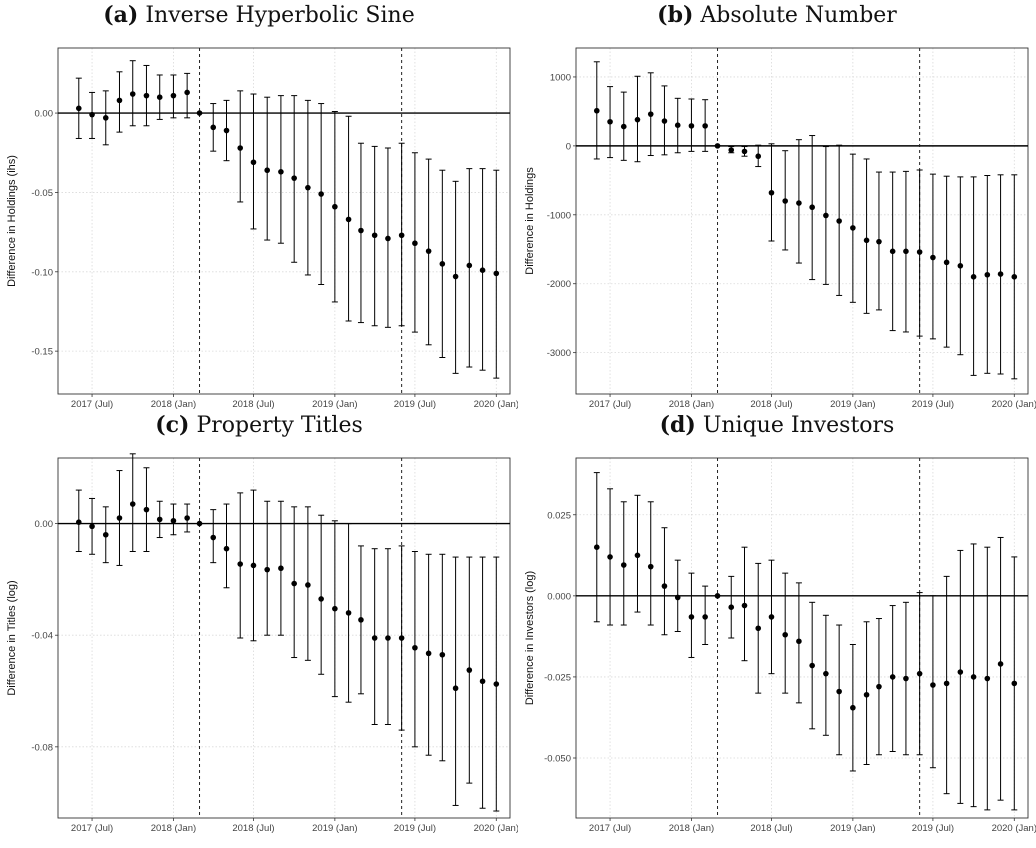 The width and height of the screenshot is (1036, 848). What do you see at coordinates (259, 425) in the screenshot?
I see `panel-title: (c) Property Titles` at bounding box center [259, 425].